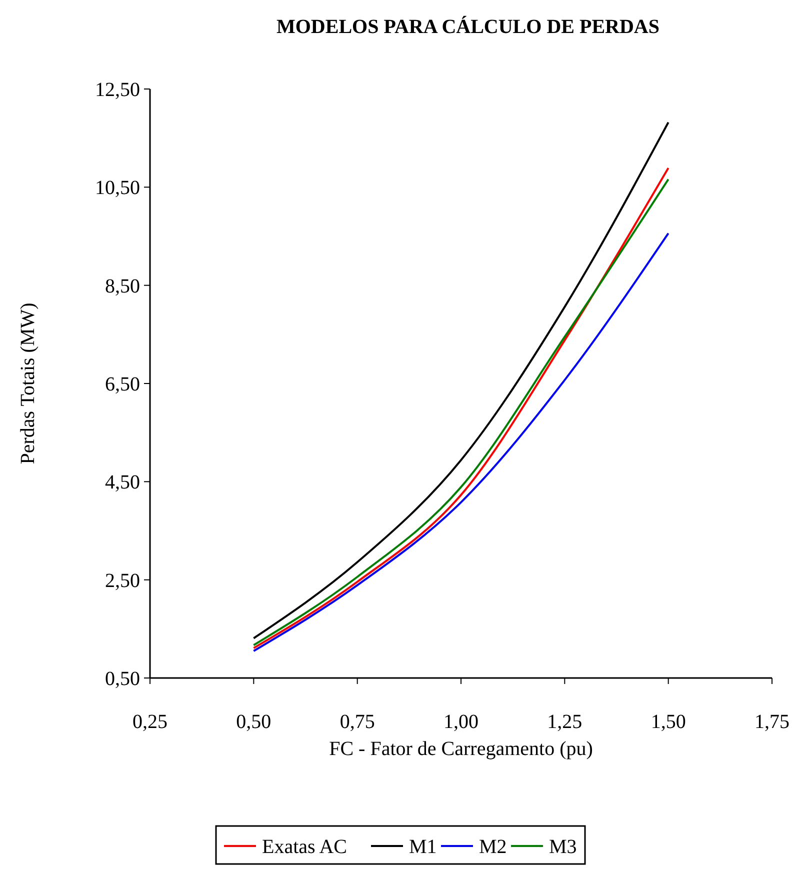 The width and height of the screenshot is (804, 884). Describe the element at coordinates (122, 581) in the screenshot. I see `y-tick-label: 2,50` at that location.